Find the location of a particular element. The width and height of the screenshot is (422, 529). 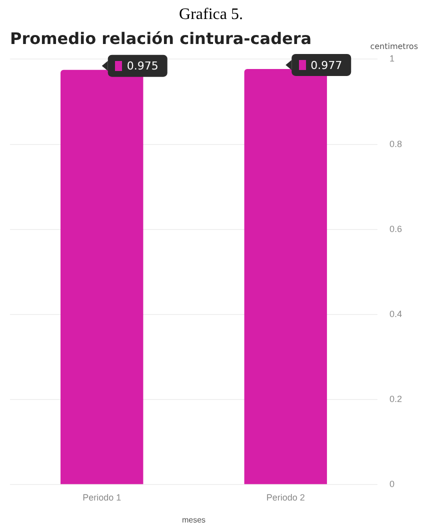

y-tick-label: 0.4 is located at coordinates (395, 313).